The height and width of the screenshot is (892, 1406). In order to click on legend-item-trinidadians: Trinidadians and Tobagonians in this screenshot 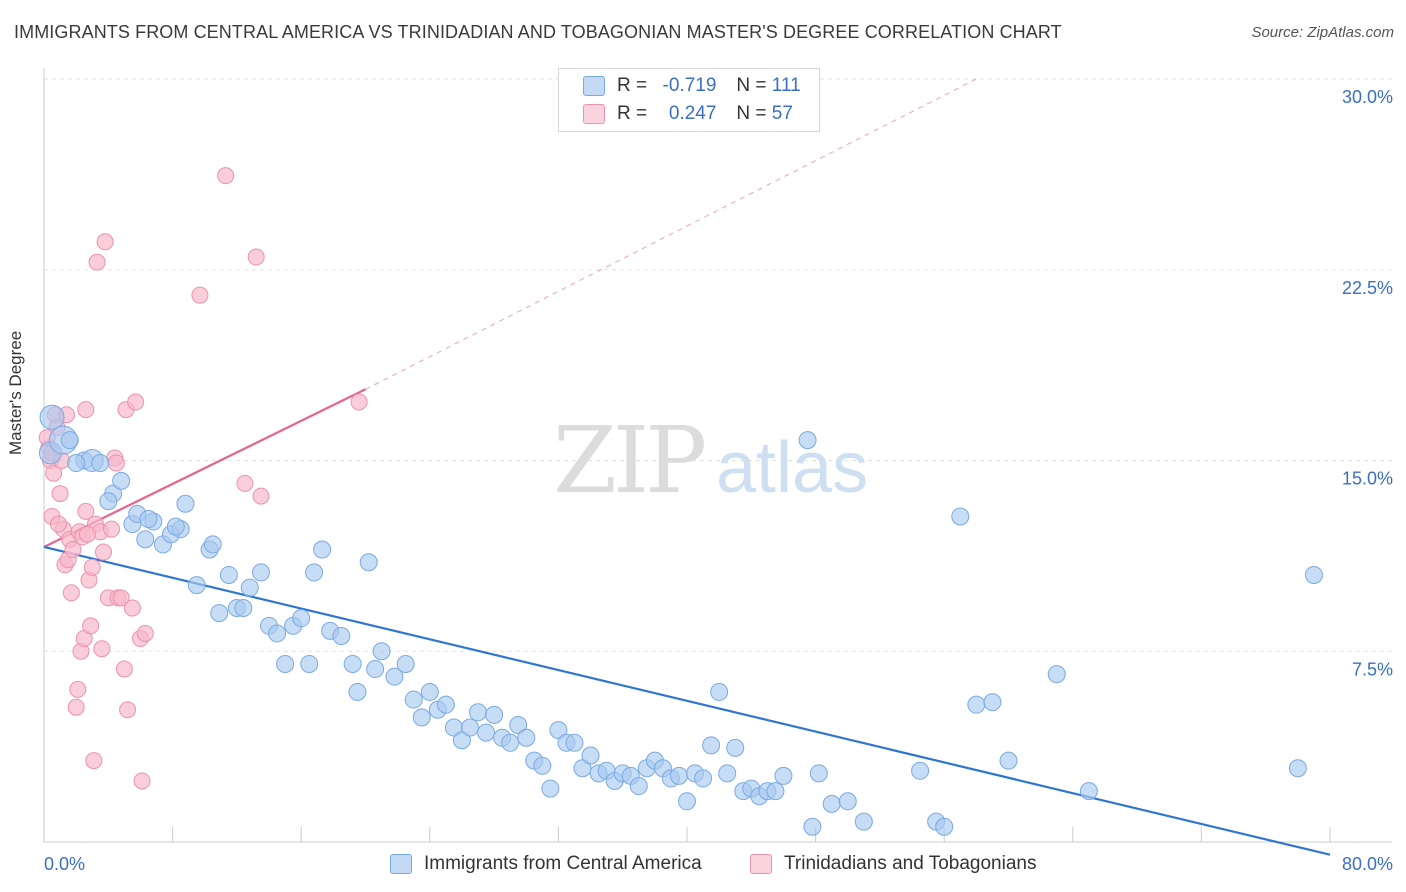, I will do `click(893, 864)`.